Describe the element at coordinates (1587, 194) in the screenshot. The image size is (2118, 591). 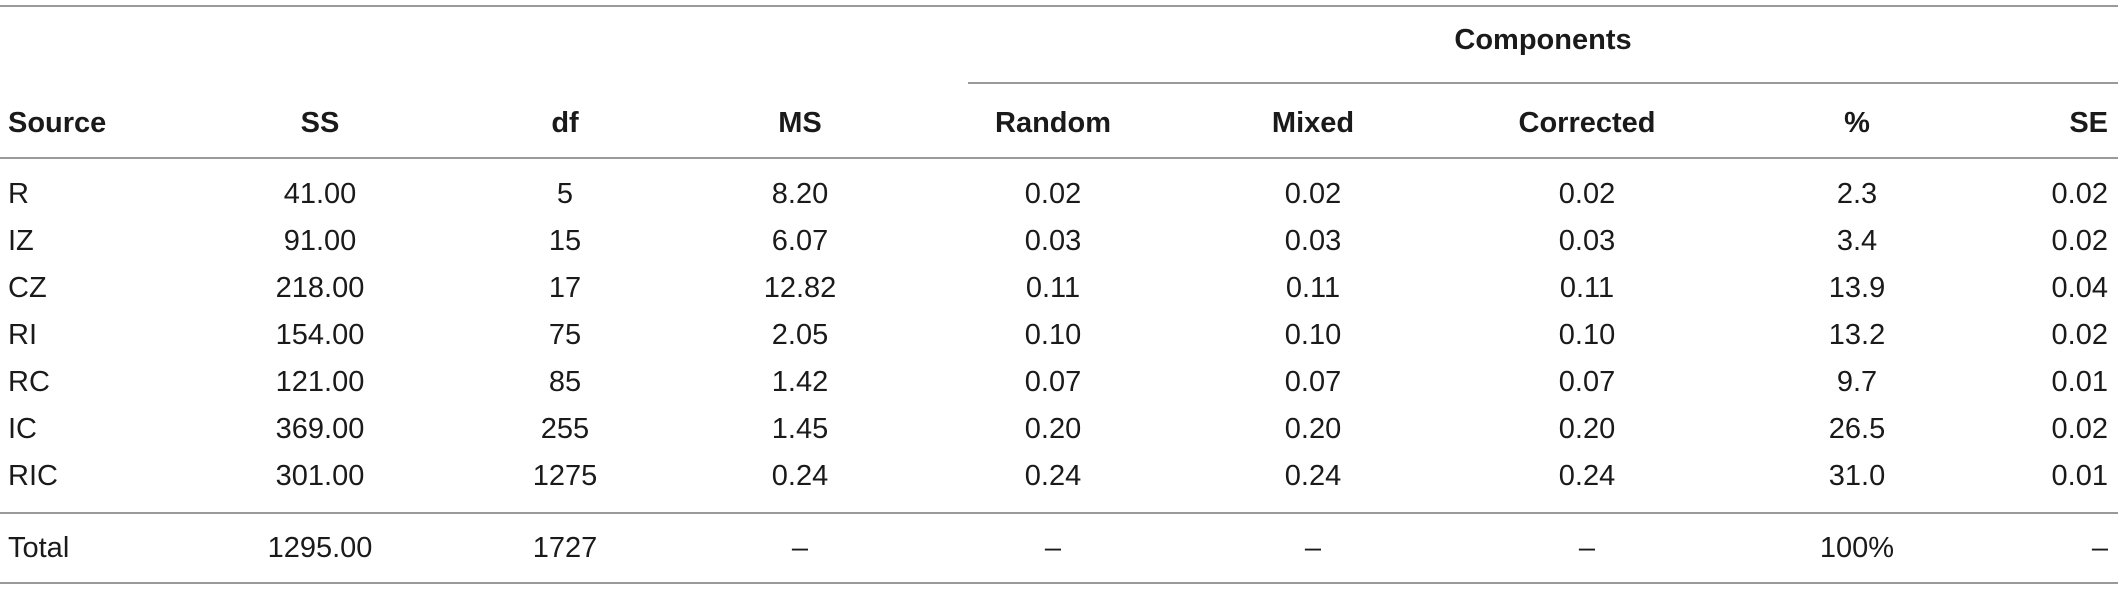
I see `table-cell-corrected: 0.02` at that location.